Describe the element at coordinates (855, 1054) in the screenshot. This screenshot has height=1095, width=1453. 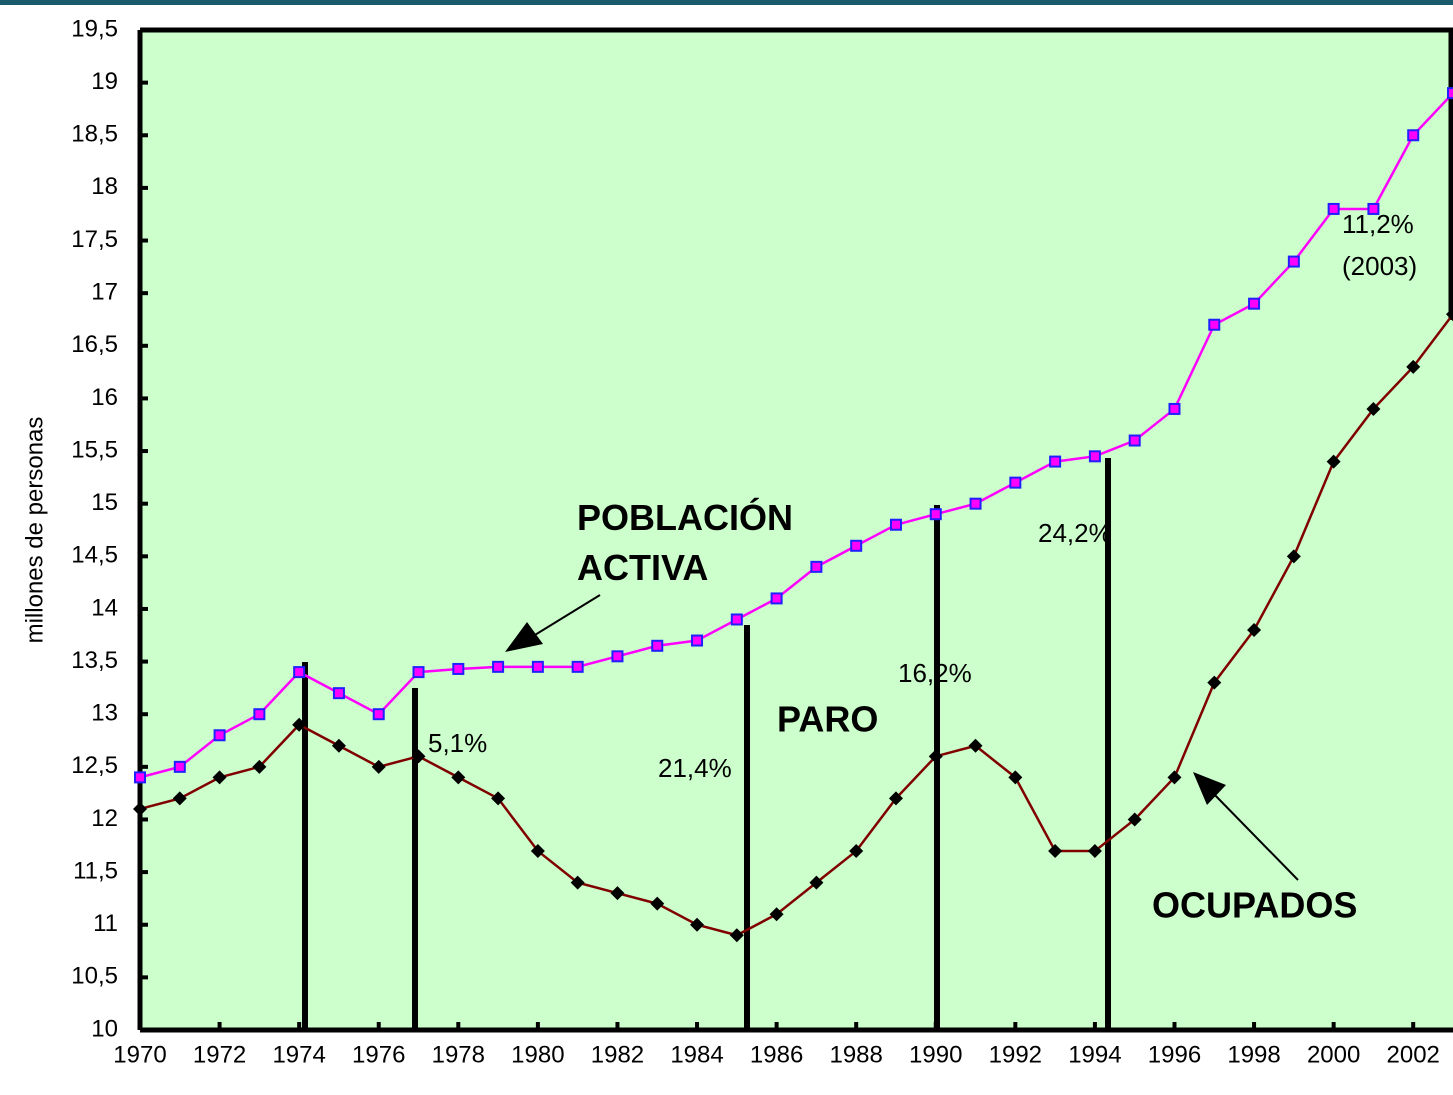
I see `x-tick-label: 1988` at that location.